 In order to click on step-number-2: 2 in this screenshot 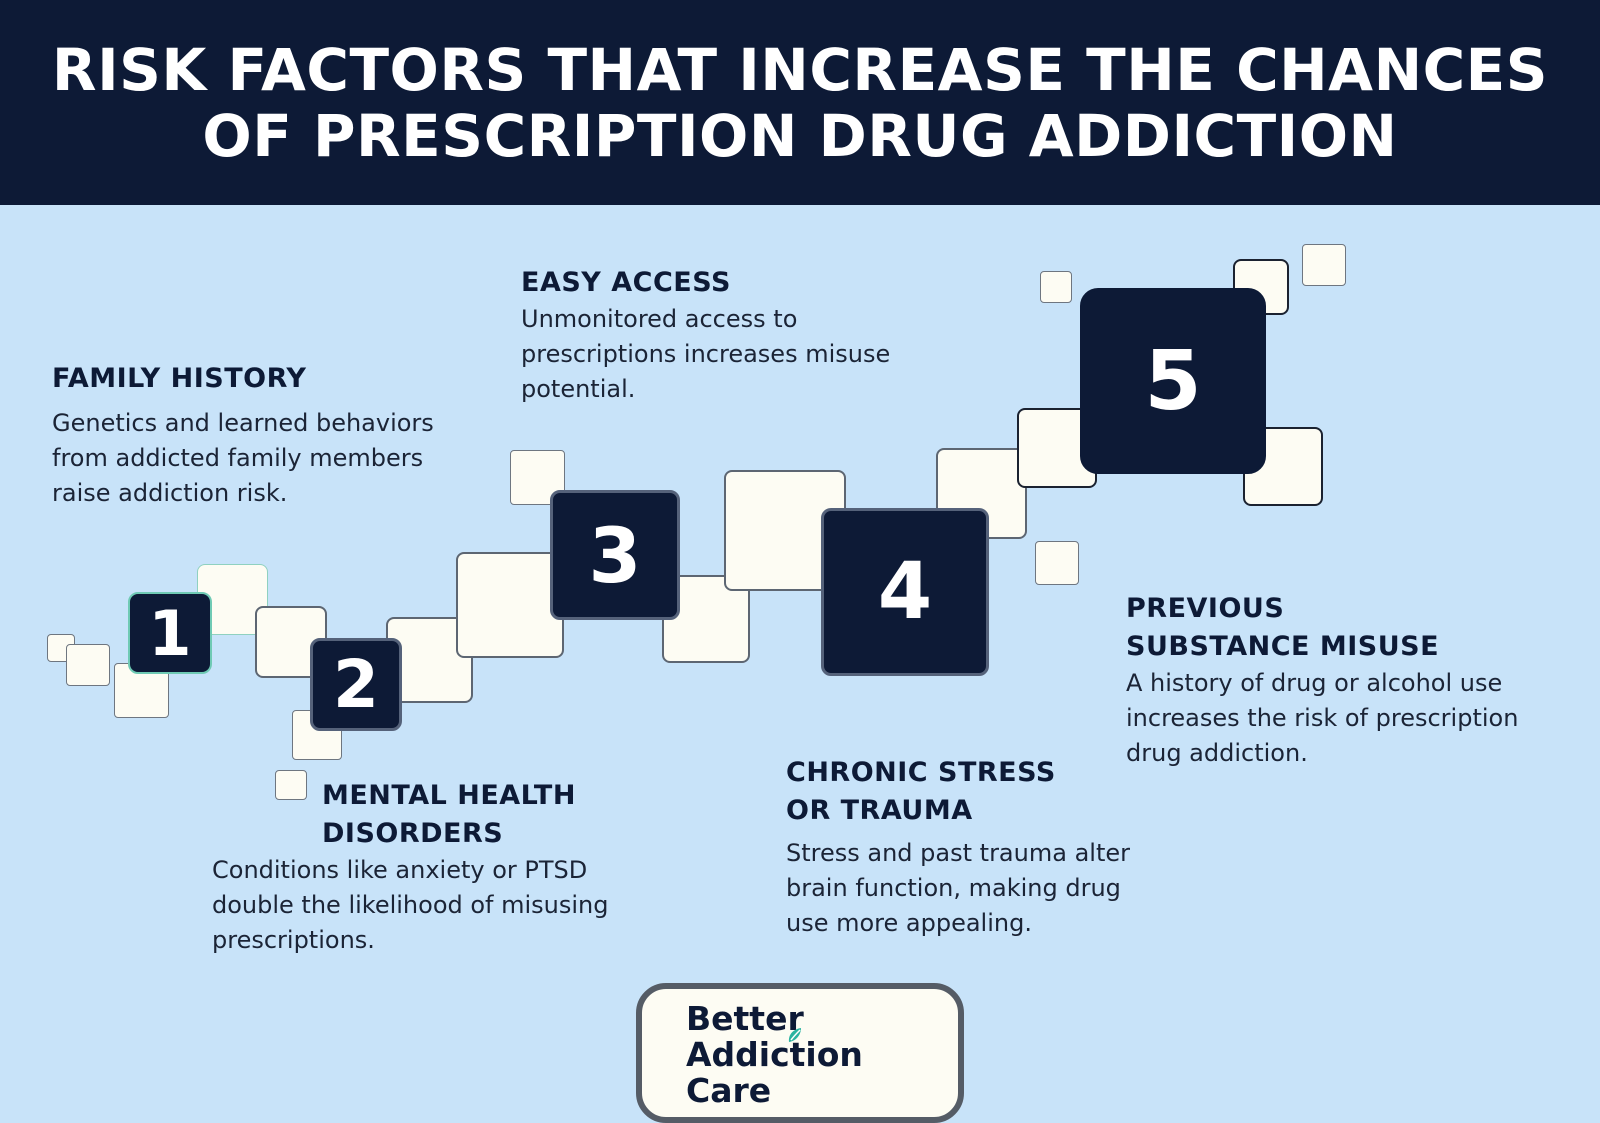, I will do `click(356, 684)`.